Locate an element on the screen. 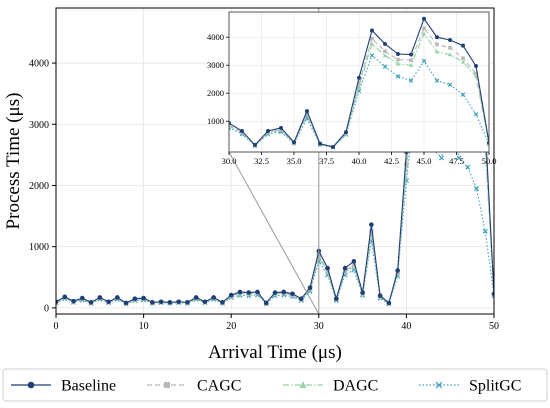  inset-series-line-cagc is located at coordinates (359, 87).